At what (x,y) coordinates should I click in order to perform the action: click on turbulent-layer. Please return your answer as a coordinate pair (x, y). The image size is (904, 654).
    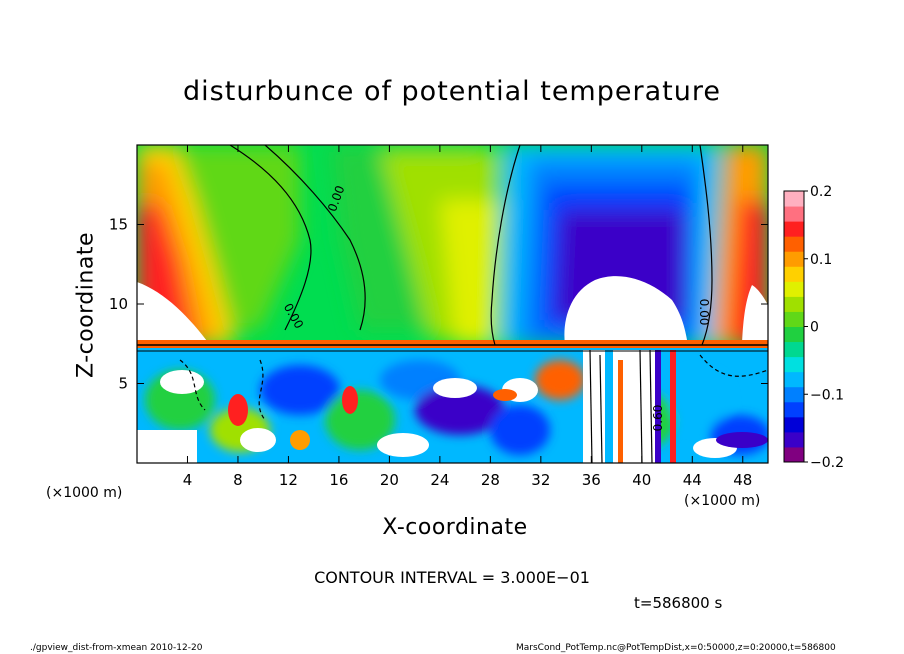
    Looking at the image, I should click on (452, 405).